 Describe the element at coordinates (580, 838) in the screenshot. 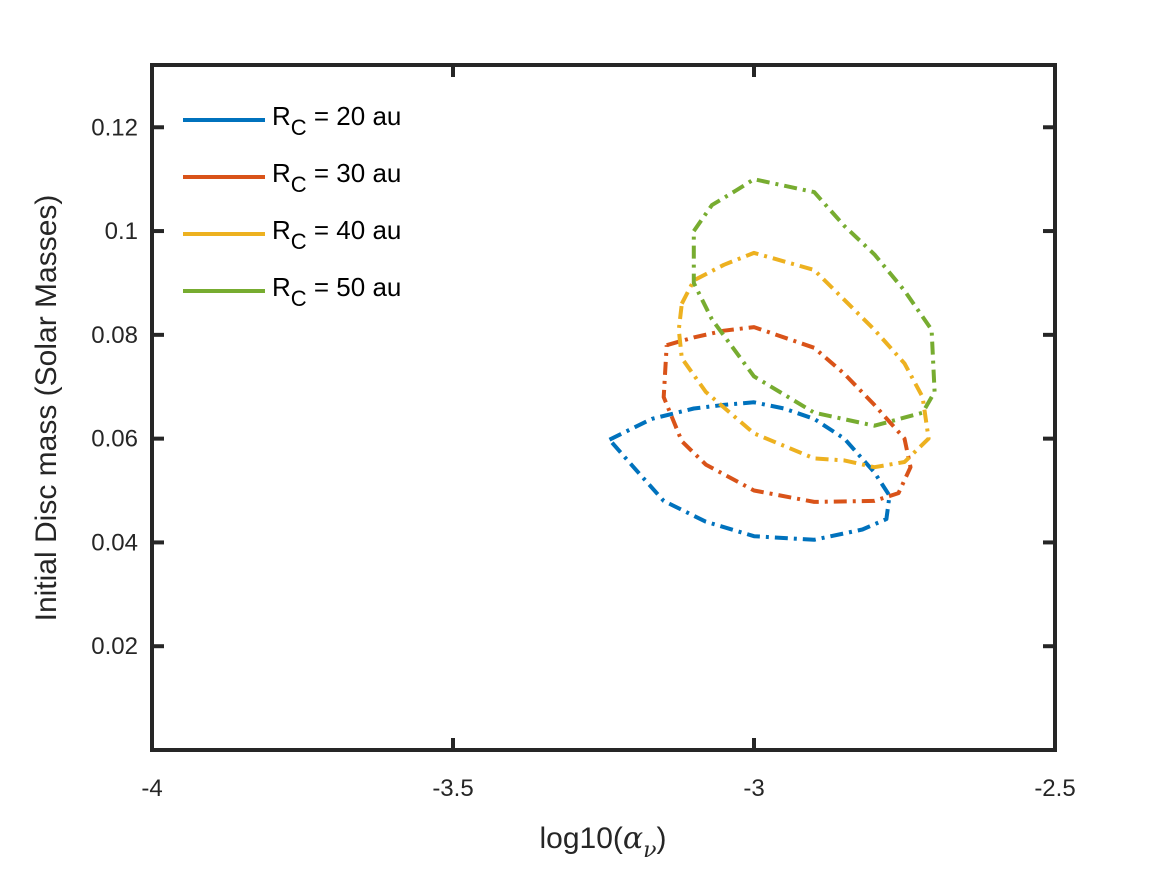

I see `x-axis-label-prefix: log10(` at that location.